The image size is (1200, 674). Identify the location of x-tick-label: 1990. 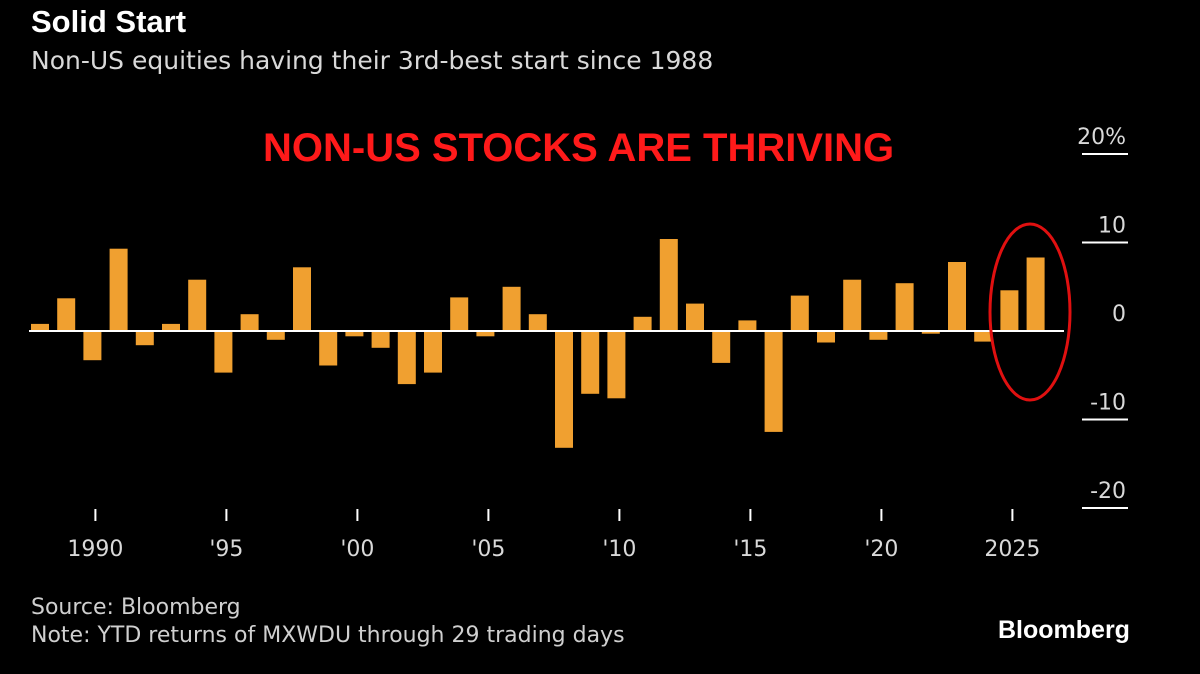
(95, 549).